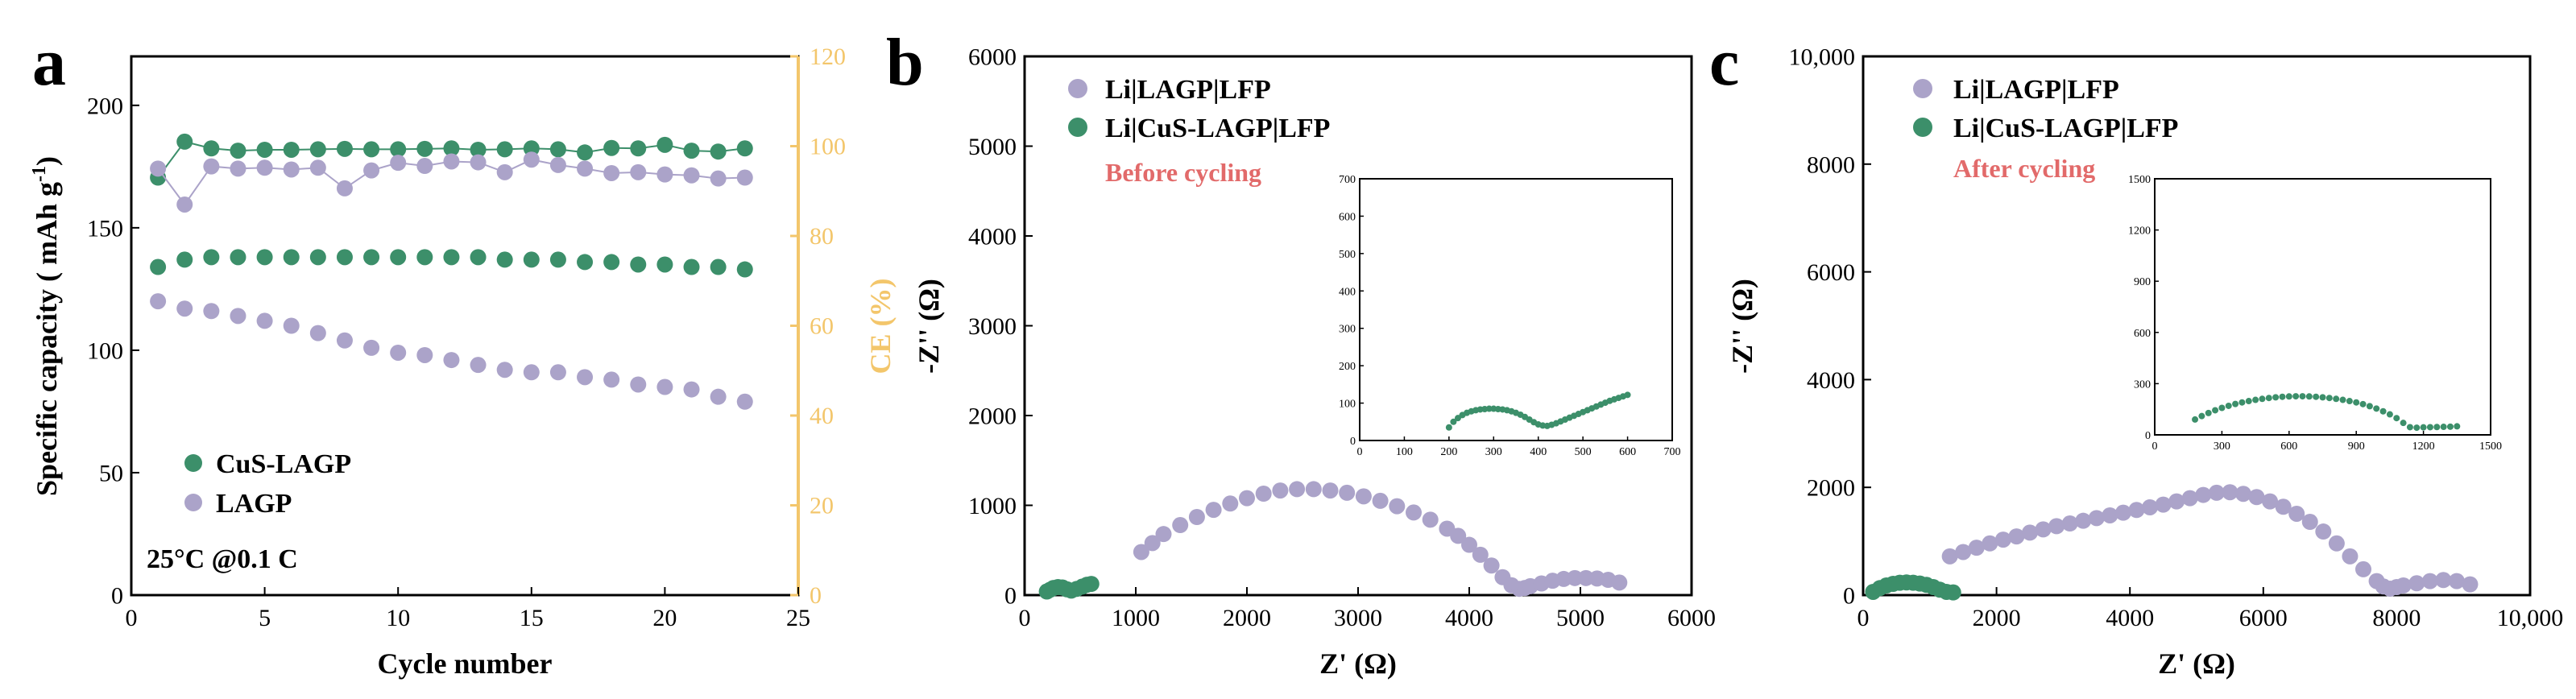  Describe the element at coordinates (1136, 618) in the screenshot. I see `x-tick-label: 1000` at that location.